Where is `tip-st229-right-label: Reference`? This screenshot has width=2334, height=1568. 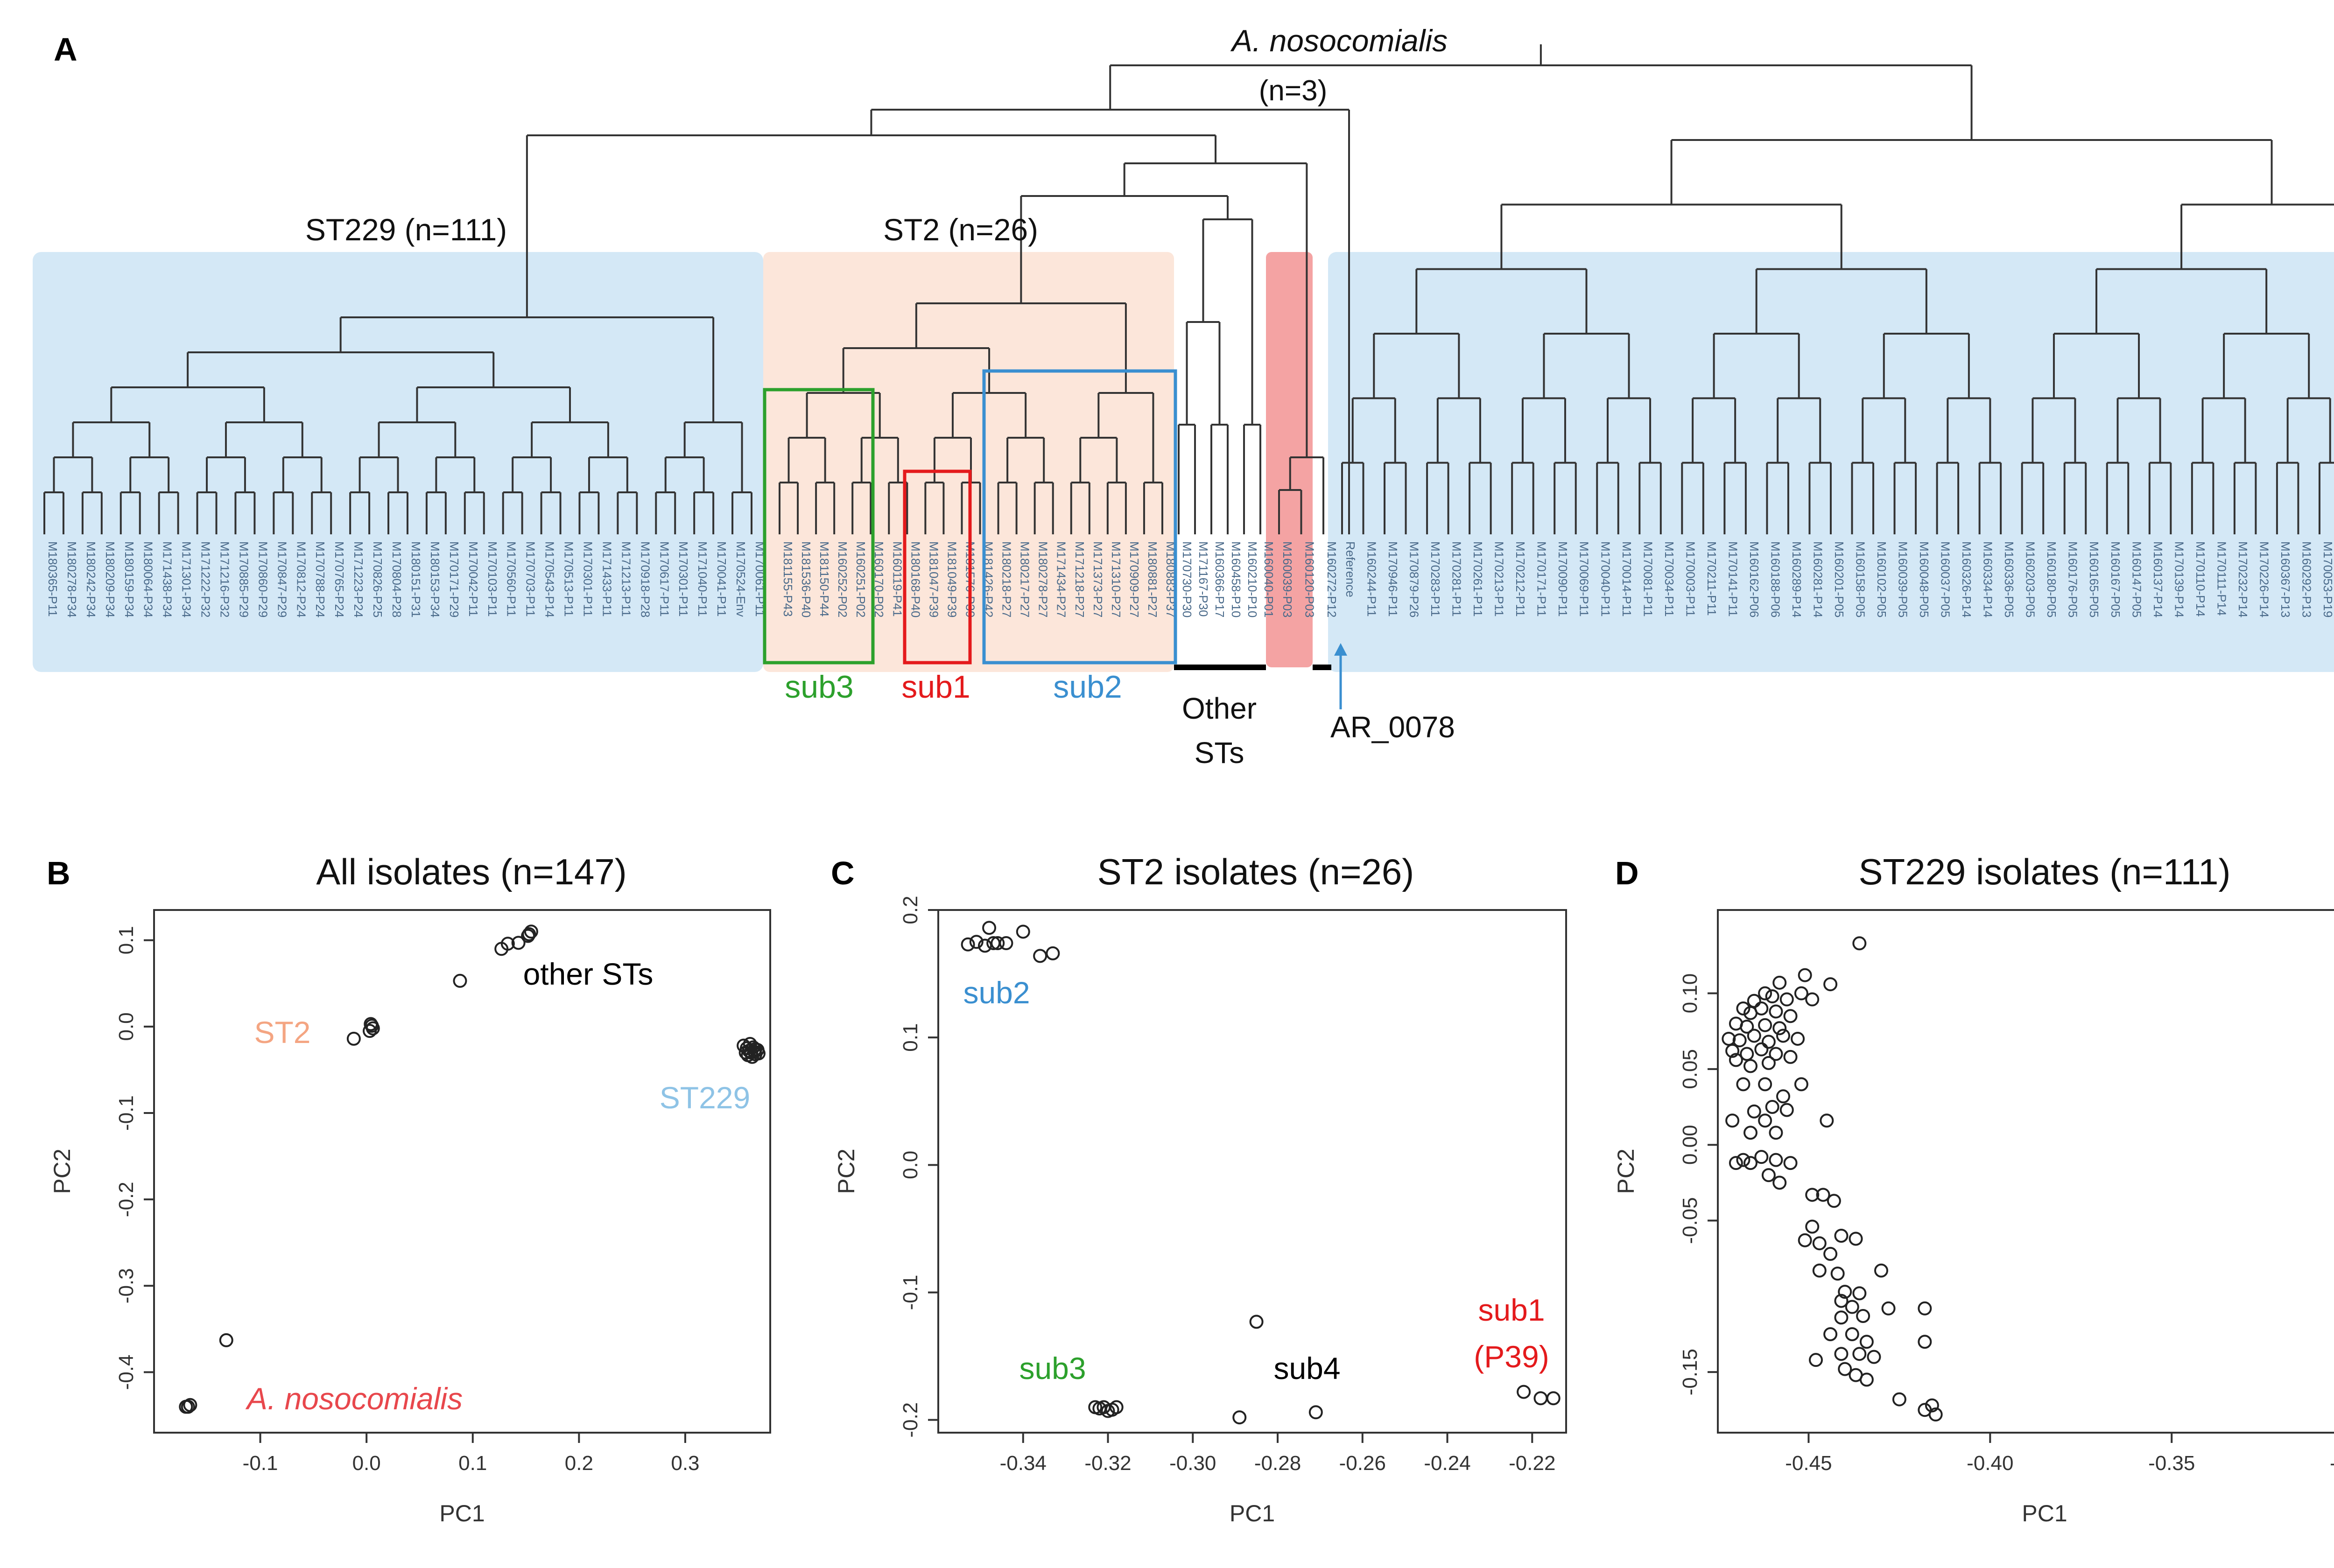
tip-st229-right-label: Reference is located at coordinates (1350, 569).